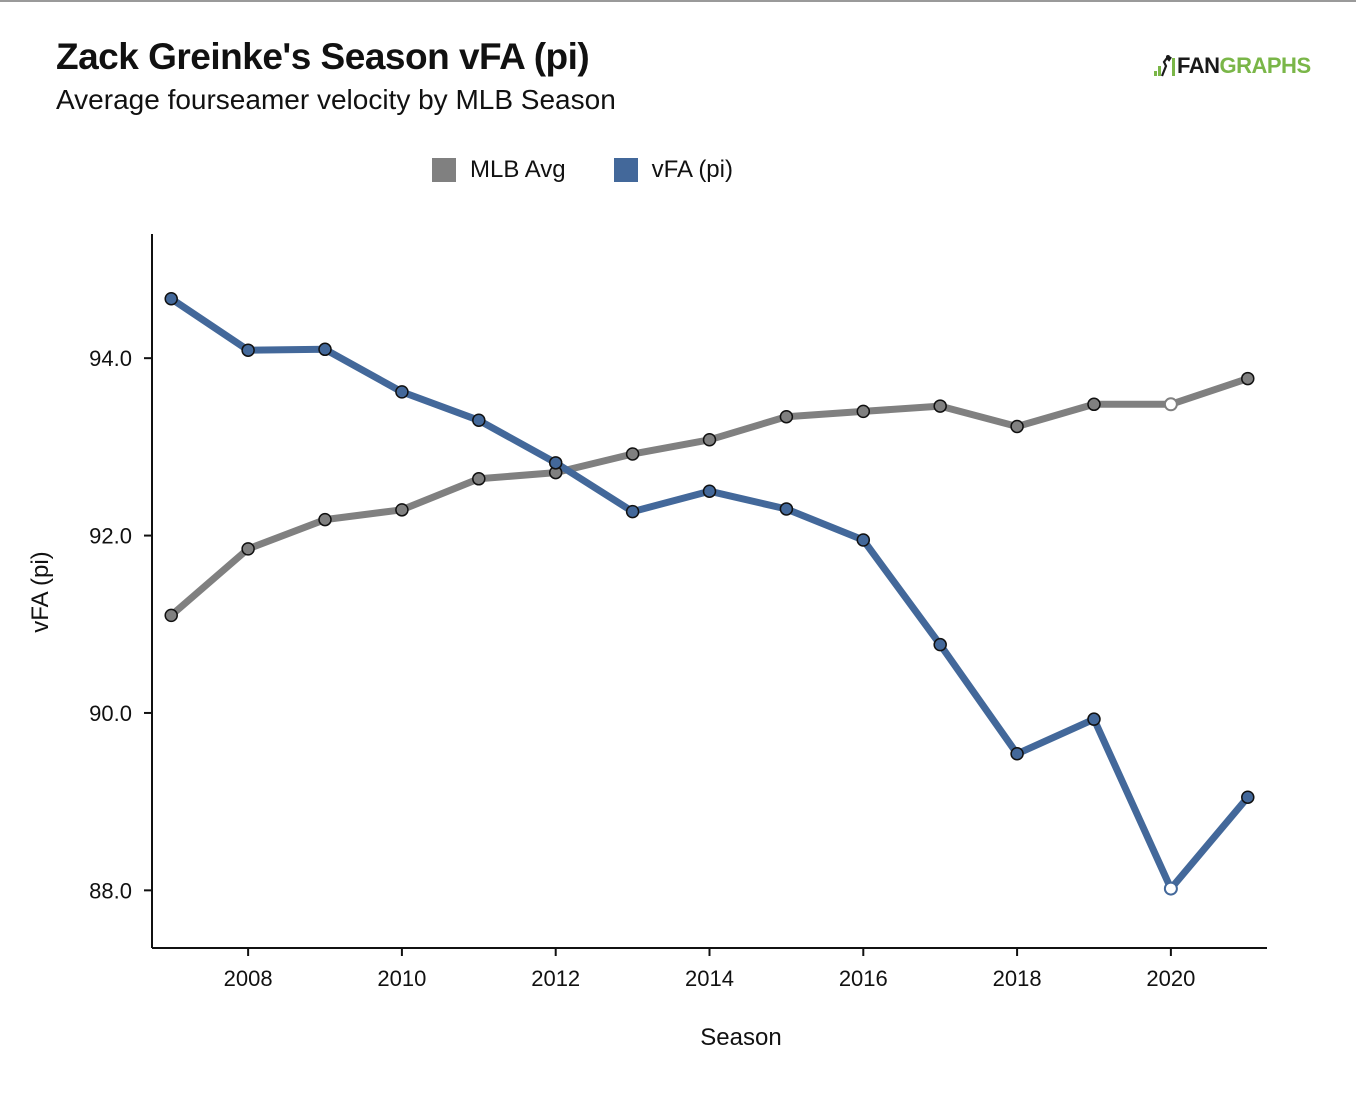  What do you see at coordinates (401, 978) in the screenshot?
I see `x-tick-label: 2010` at bounding box center [401, 978].